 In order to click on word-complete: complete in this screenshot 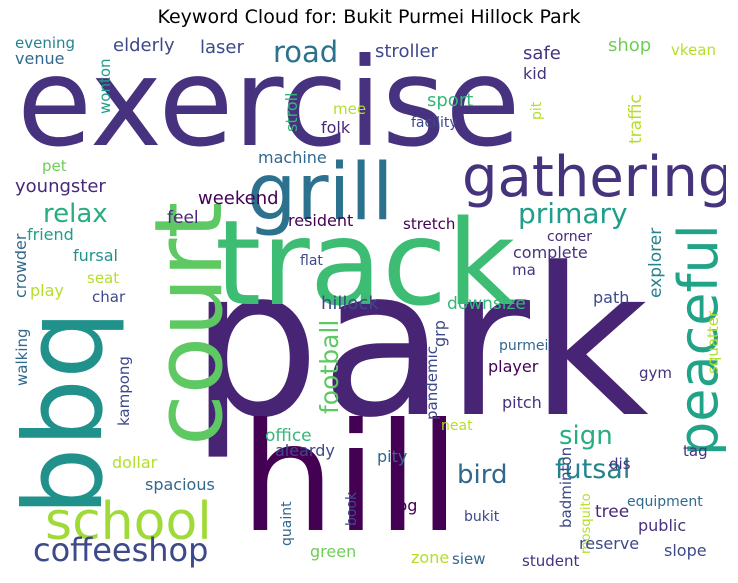, I will do `click(550, 252)`.